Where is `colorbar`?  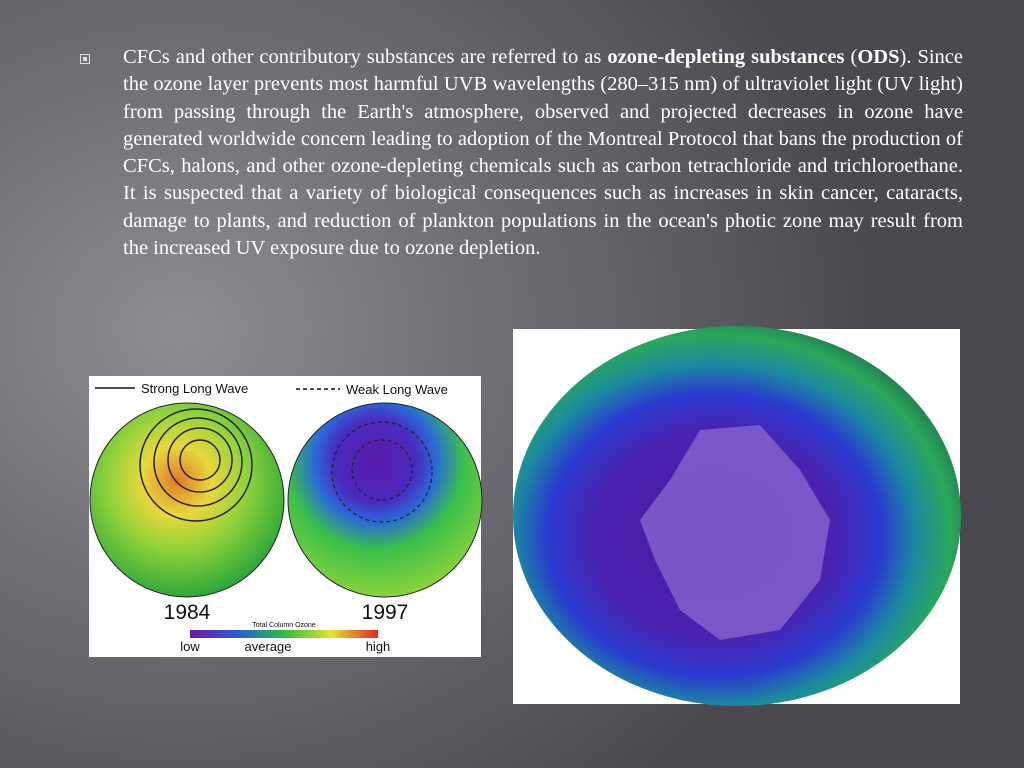 colorbar is located at coordinates (284, 634).